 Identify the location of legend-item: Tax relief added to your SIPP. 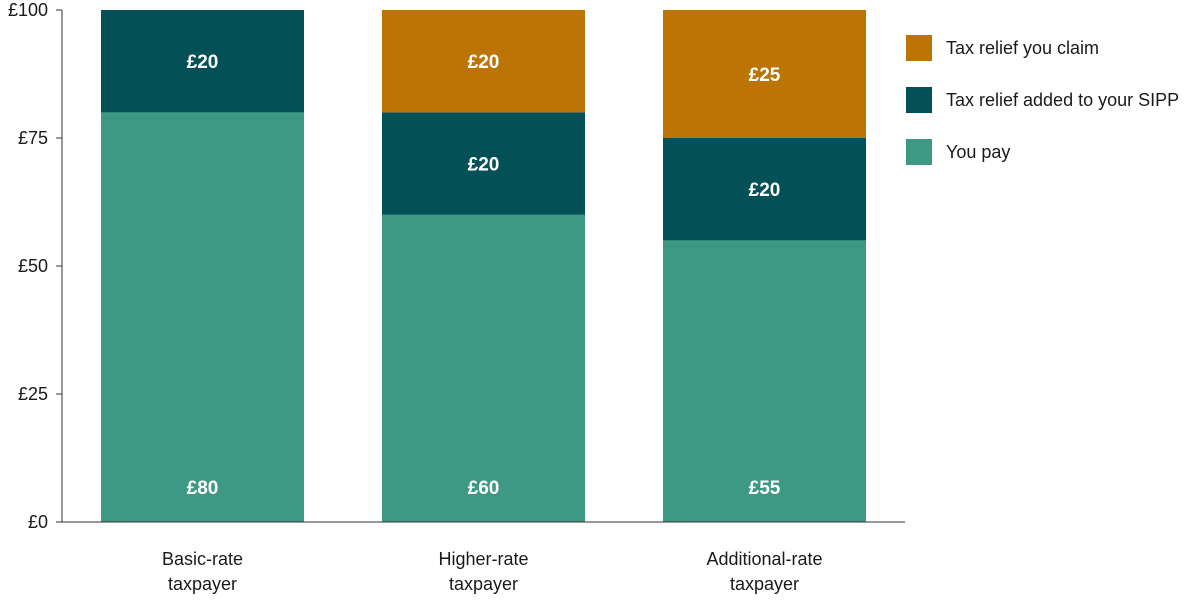
(1042, 100).